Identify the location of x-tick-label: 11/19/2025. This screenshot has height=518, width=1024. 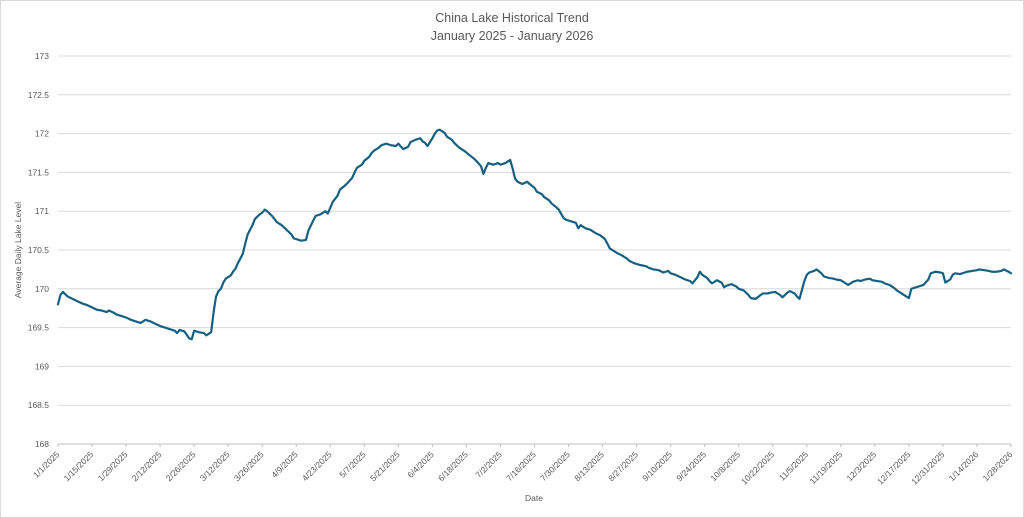
(826, 467).